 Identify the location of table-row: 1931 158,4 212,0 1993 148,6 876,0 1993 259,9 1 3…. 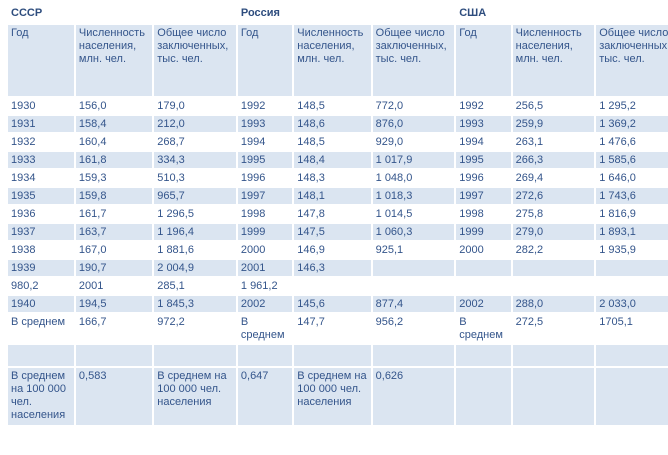
(338, 124).